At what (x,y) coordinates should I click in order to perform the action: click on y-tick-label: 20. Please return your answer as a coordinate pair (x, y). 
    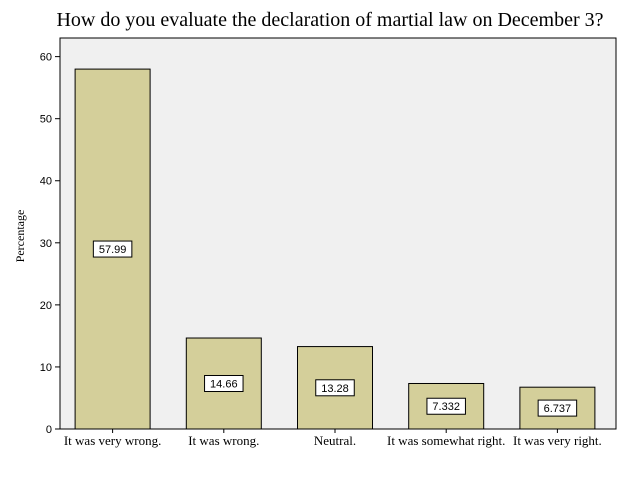
    Looking at the image, I should click on (46, 306).